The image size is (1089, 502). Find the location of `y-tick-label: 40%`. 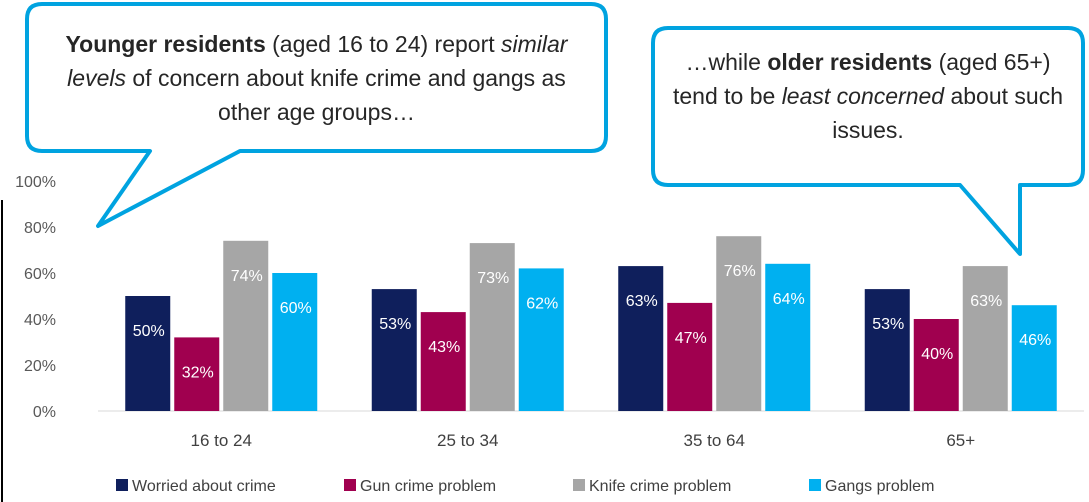

y-tick-label: 40% is located at coordinates (40, 320).